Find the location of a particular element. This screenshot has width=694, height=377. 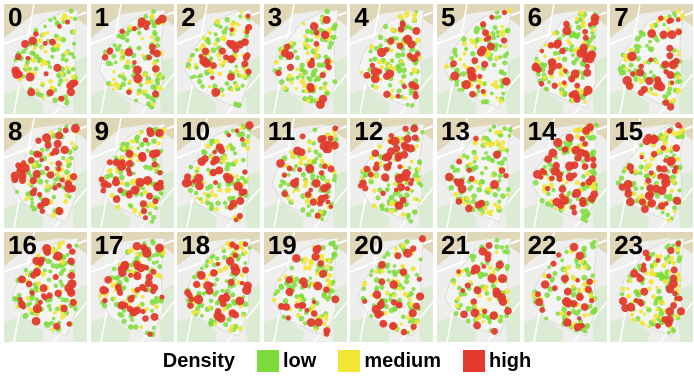

map-tile-1: 1 is located at coordinates (132, 59).